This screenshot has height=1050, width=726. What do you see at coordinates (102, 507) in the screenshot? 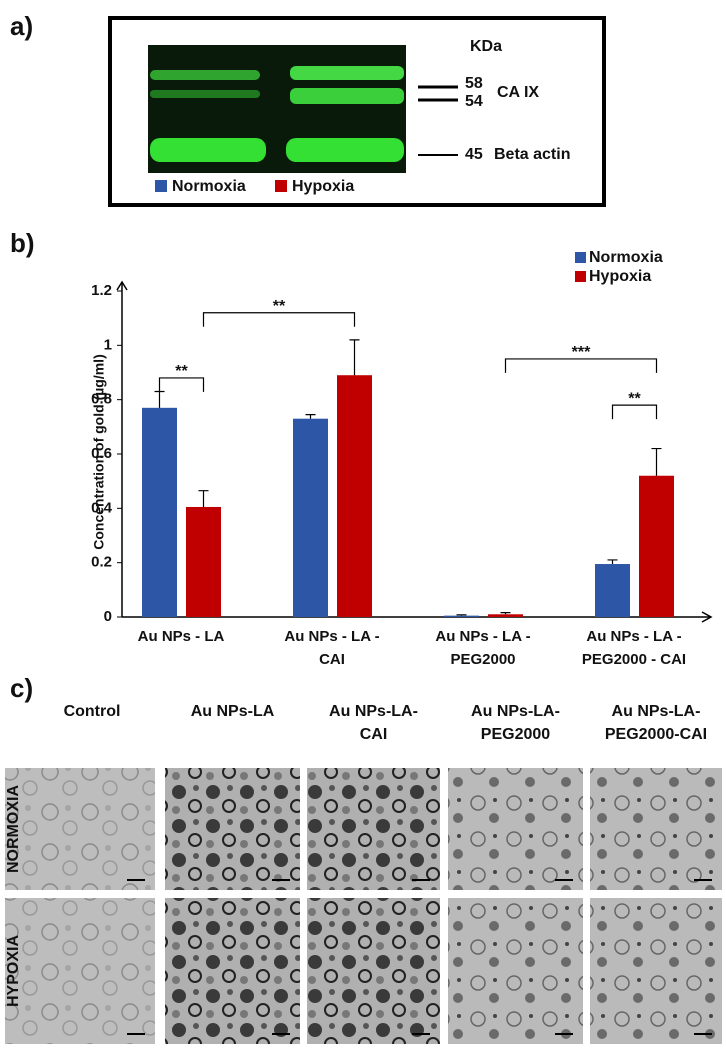
I see `y-tick-label: 0.4` at bounding box center [102, 507].